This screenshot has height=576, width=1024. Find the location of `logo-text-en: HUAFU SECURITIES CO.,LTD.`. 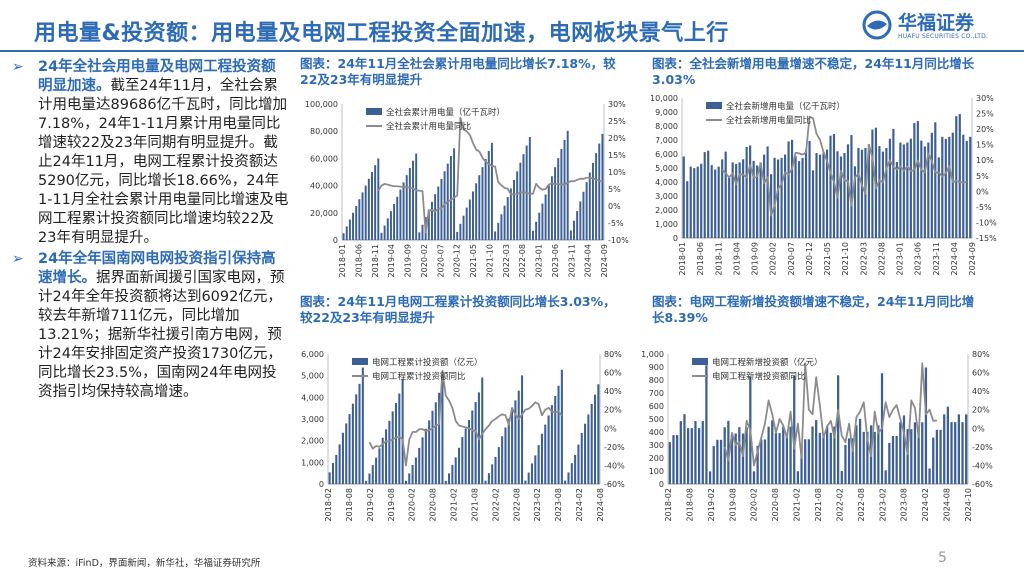

logo-text-en: HUAFU SECURITIES CO.,LTD. is located at coordinates (943, 36).